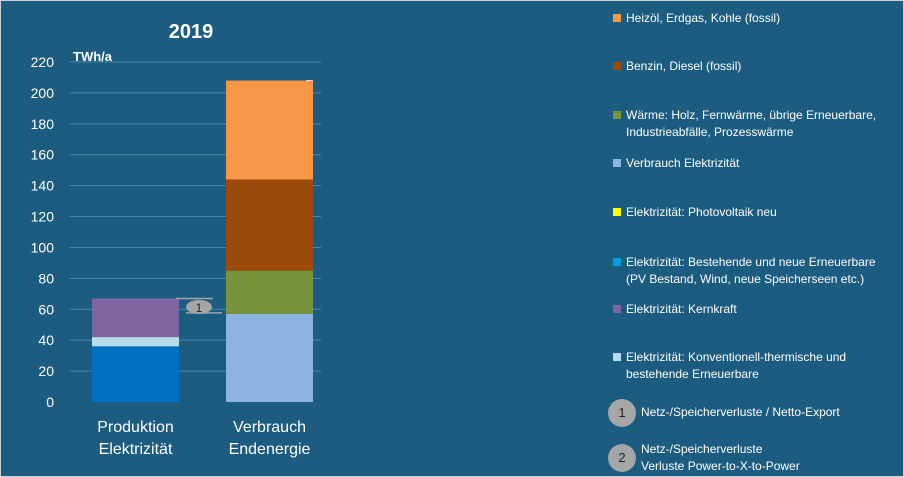 The image size is (904, 477). I want to click on legend-item: Elektrizität: Photovoltaik neu, so click(695, 212).